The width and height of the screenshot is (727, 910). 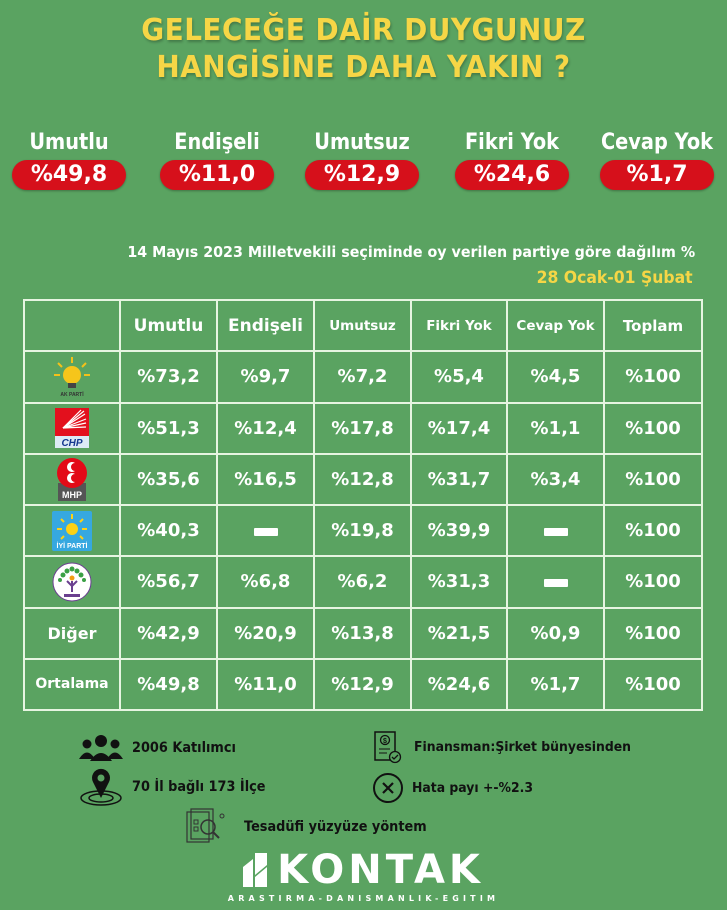 What do you see at coordinates (101, 748) in the screenshot?
I see `people-group-icon` at bounding box center [101, 748].